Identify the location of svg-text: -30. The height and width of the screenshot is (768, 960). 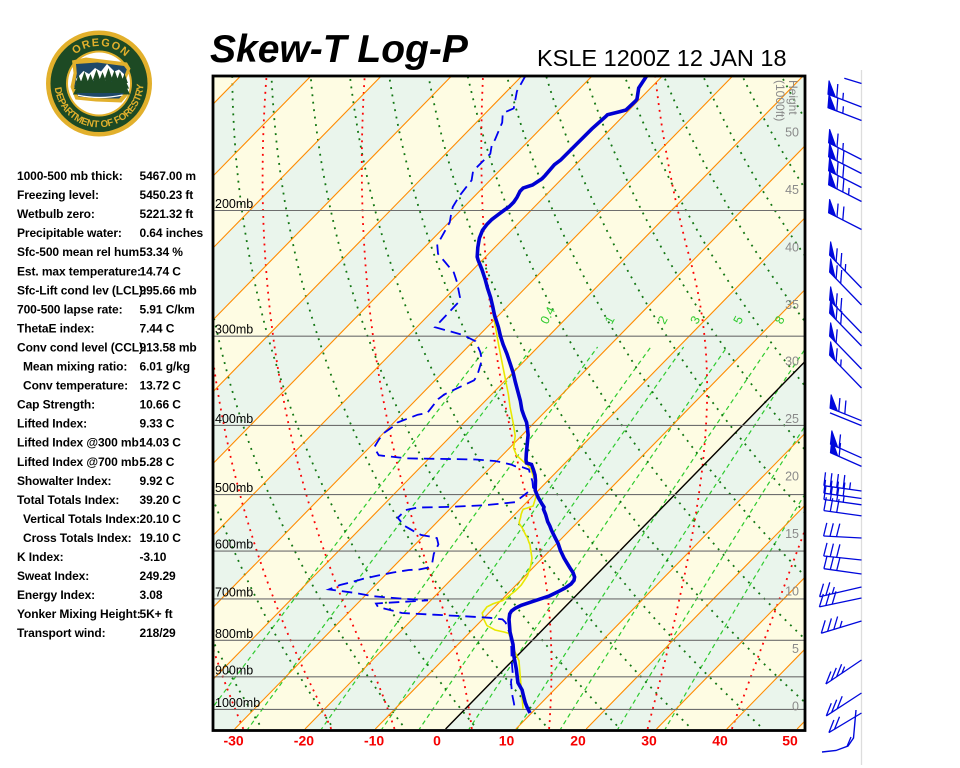
(233, 741).